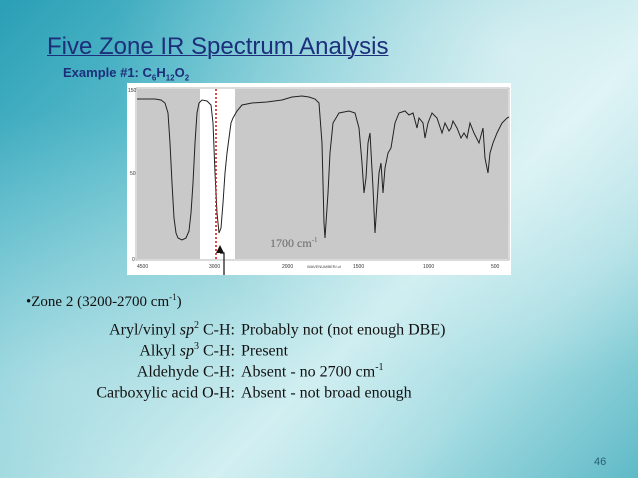 The height and width of the screenshot is (478, 638). Describe the element at coordinates (358, 267) in the screenshot. I see `x-tick-1500: 1500` at that location.